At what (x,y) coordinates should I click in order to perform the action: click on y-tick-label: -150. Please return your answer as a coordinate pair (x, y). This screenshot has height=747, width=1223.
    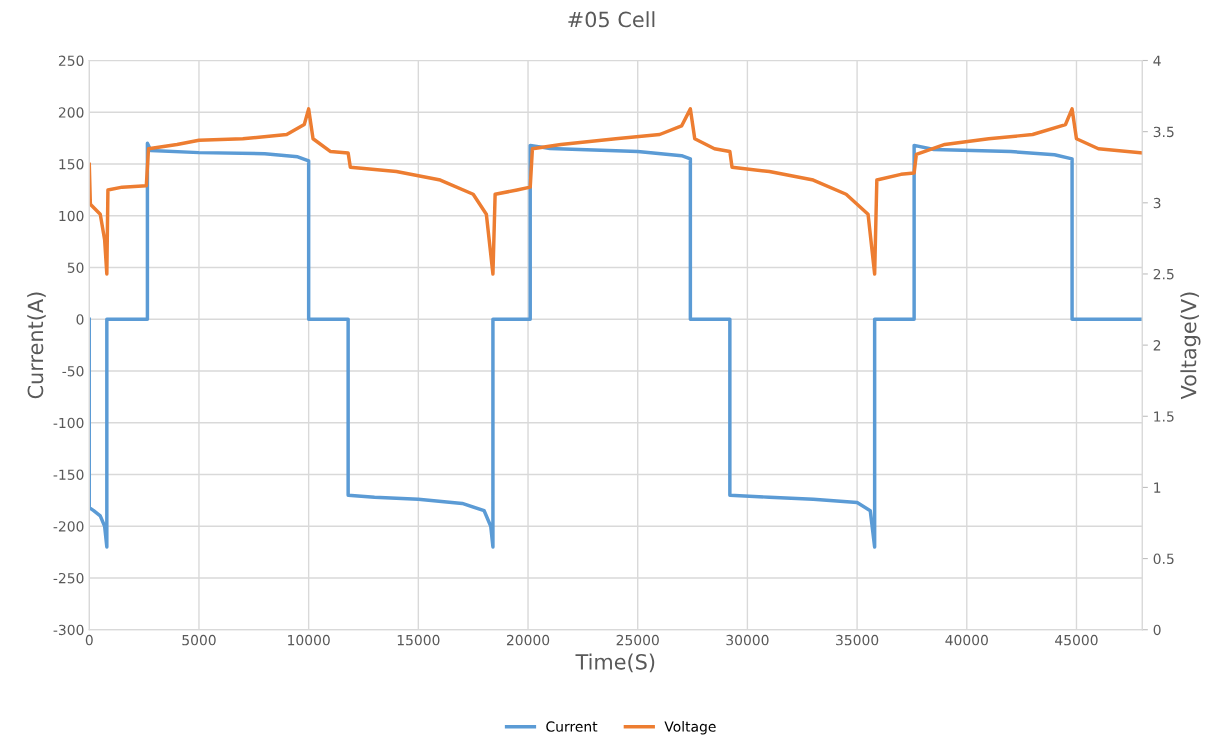
    Looking at the image, I should click on (68, 474).